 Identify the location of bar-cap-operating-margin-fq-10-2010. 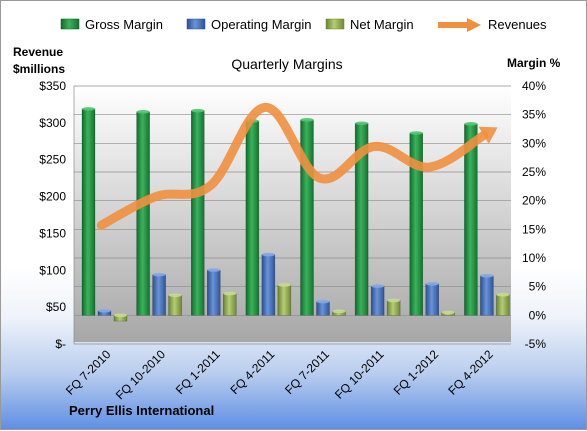
(159, 275).